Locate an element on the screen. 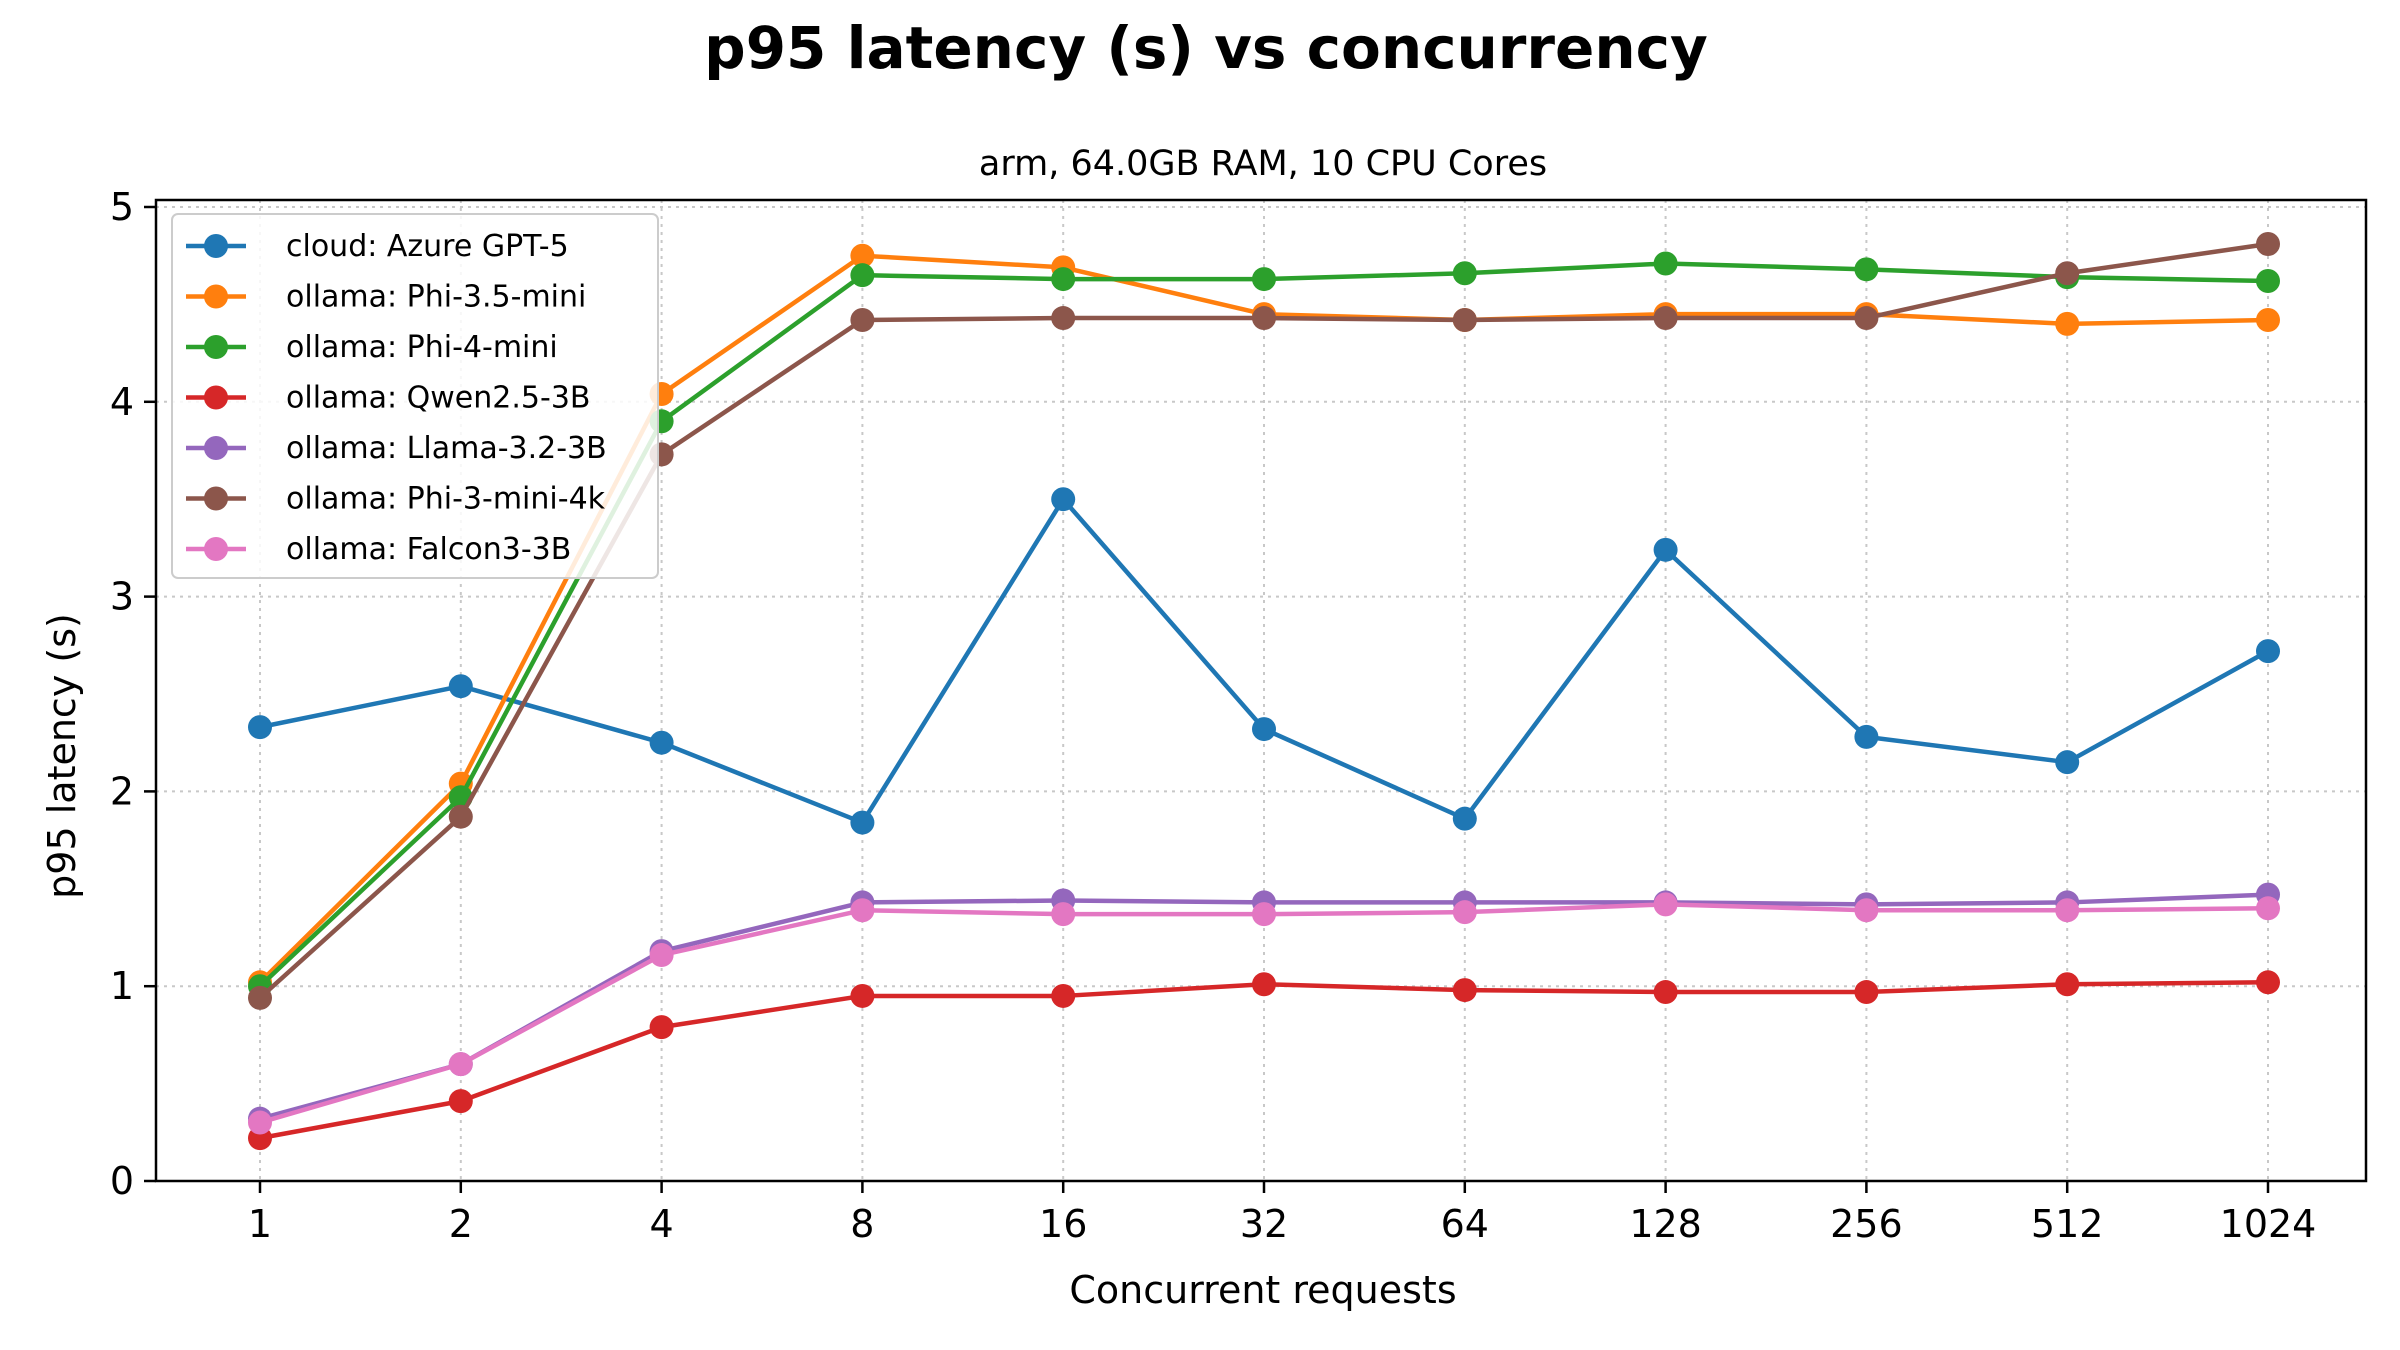  x-tick-label: 16 is located at coordinates (1063, 1224).